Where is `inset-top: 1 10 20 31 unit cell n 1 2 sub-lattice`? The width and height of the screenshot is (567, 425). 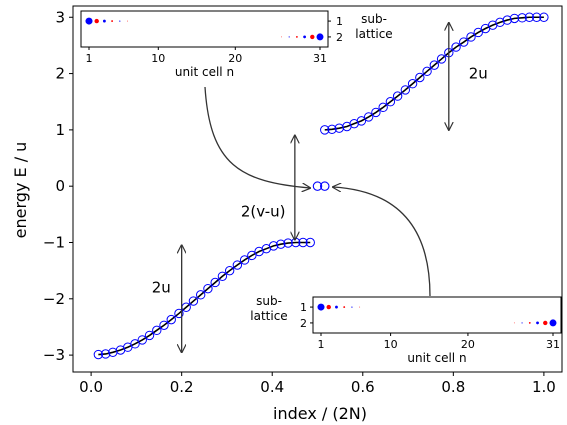
inset-top: 1 10 20 31 unit cell n 1 2 sub-lattice is located at coordinates (236, 44).